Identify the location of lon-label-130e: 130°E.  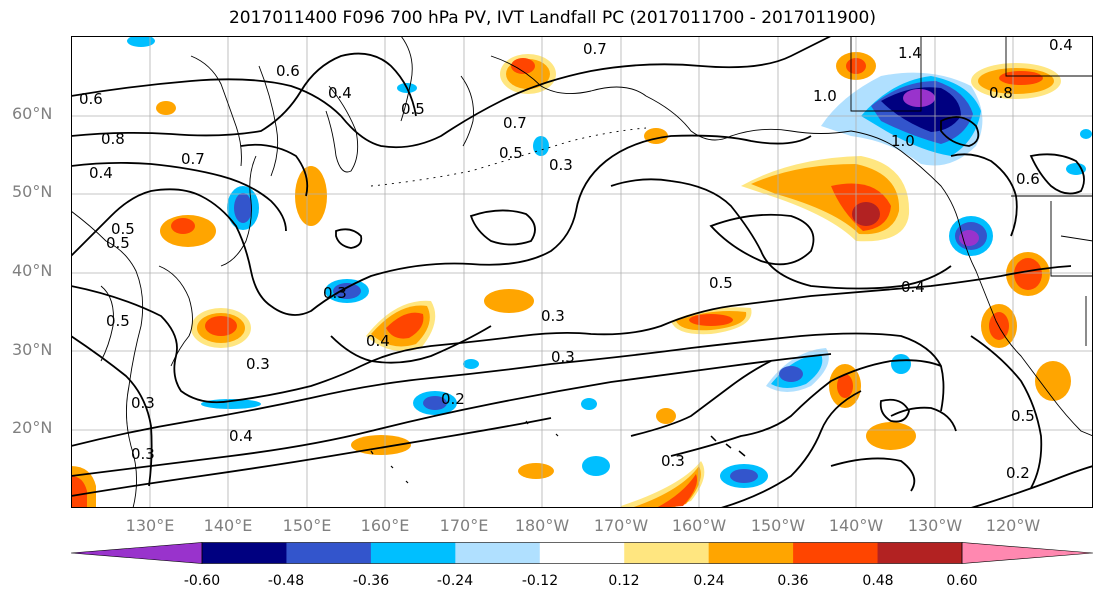
(150, 525).